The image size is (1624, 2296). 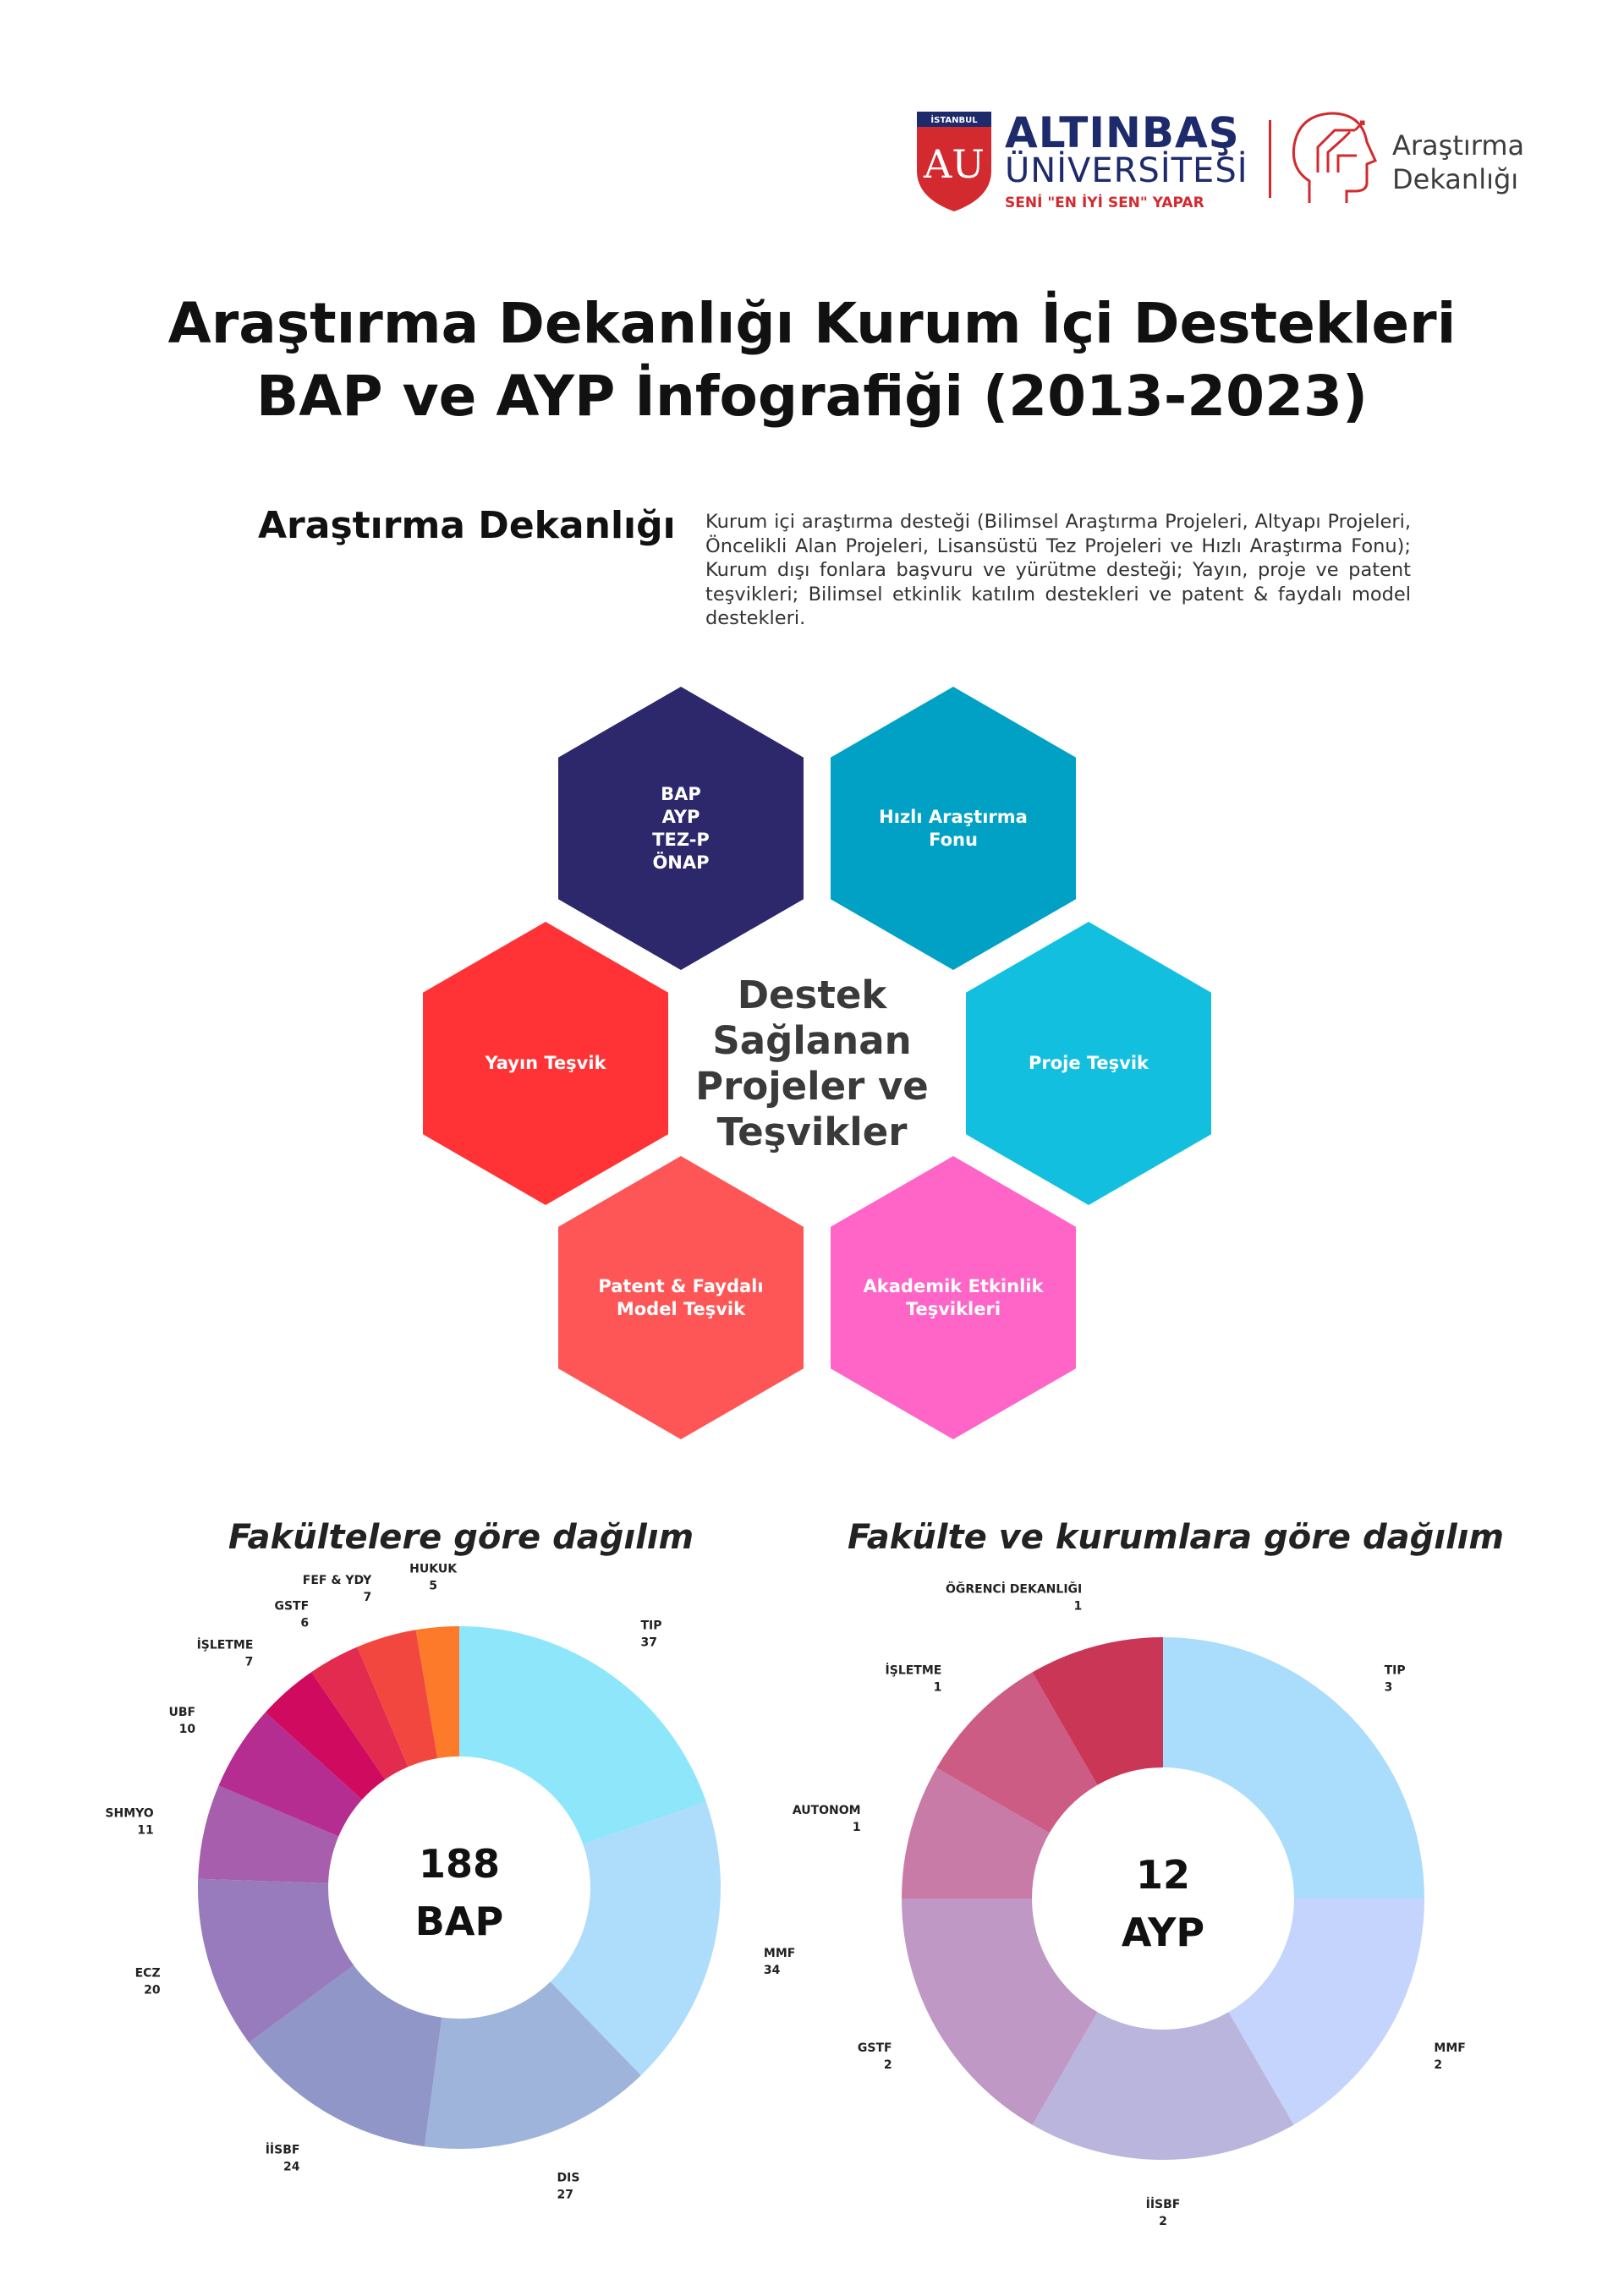 What do you see at coordinates (1017, 1752) in the screenshot?
I see `ayp-slice-i-şletme` at bounding box center [1017, 1752].